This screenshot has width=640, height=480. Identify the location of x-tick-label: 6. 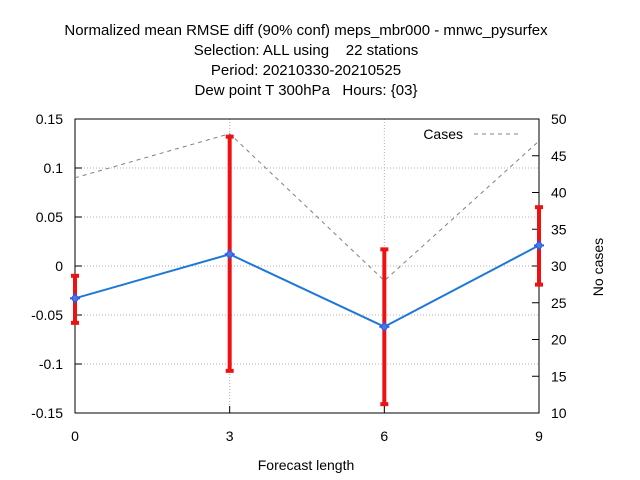
(384, 436).